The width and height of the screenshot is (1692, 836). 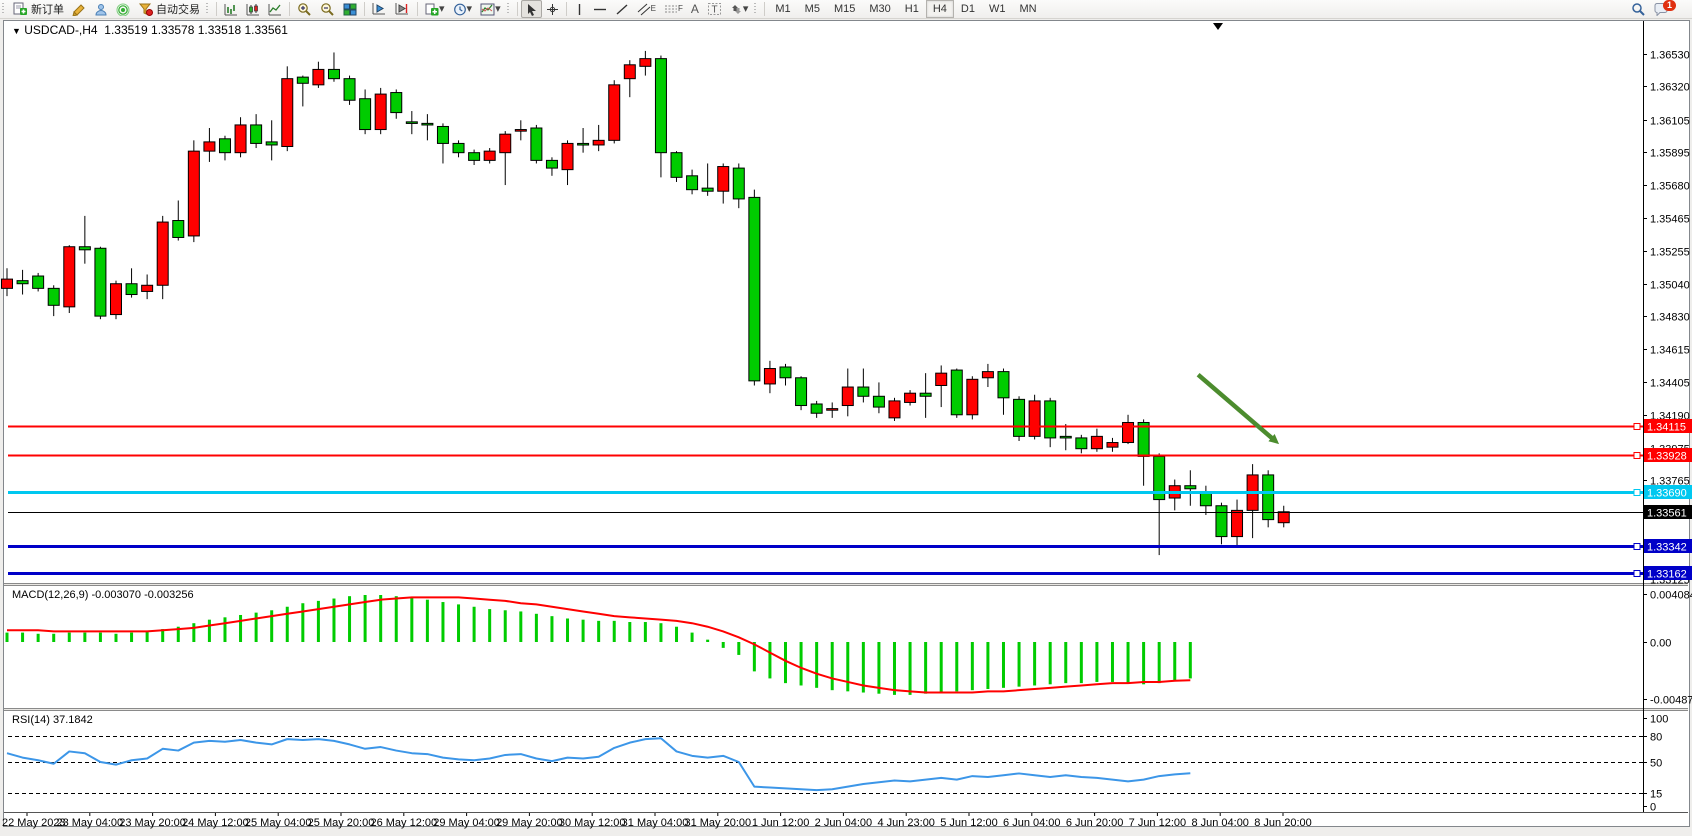 I want to click on dropdown-caret-icon: ▾, so click(x=745, y=9).